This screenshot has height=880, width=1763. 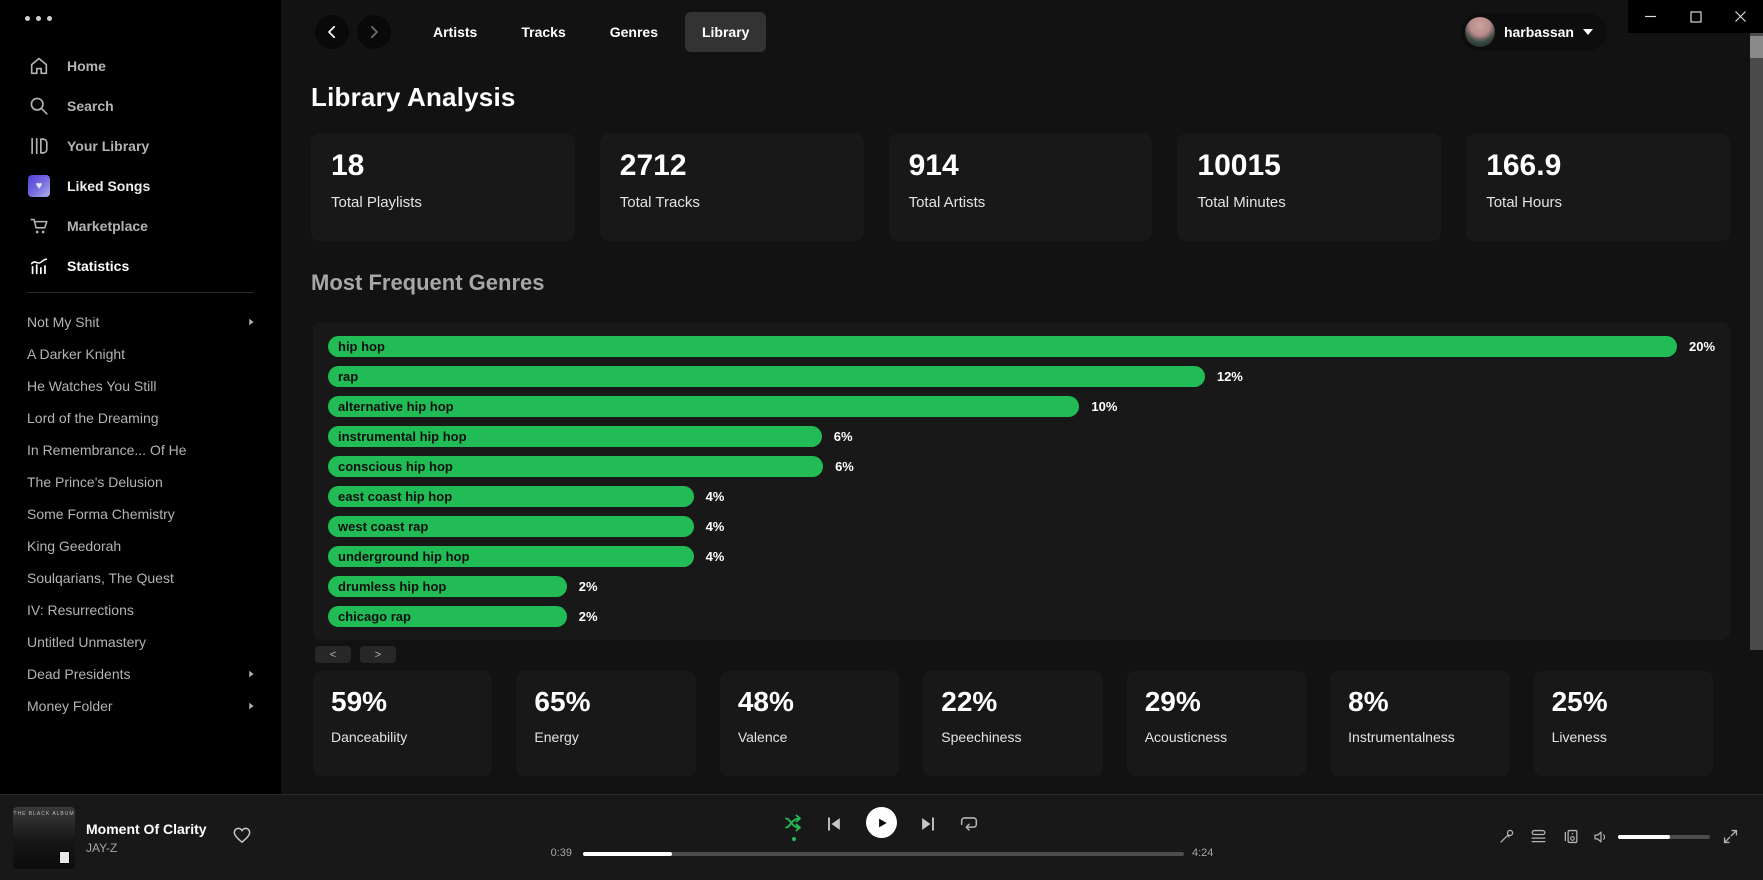 What do you see at coordinates (333, 654) in the screenshot?
I see `pager-prev-button: <` at bounding box center [333, 654].